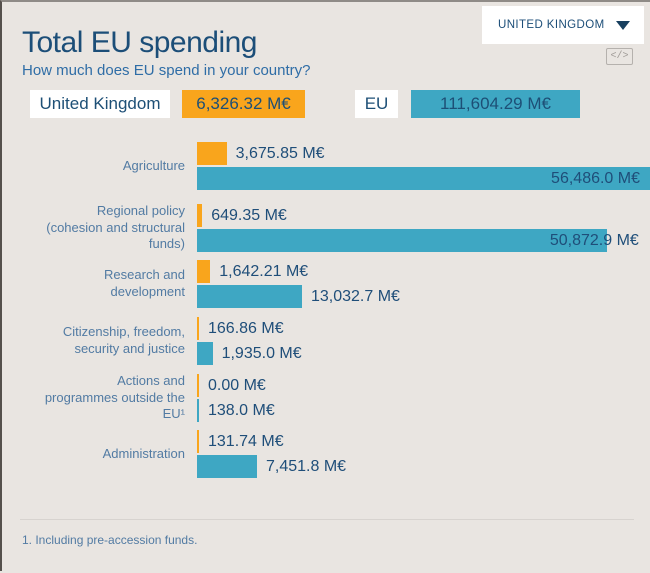 This screenshot has height=573, width=650. Describe the element at coordinates (326, 454) in the screenshot. I see `chart-row-administration: Administration 131.74 M€ 7,451.8 M€` at that location.